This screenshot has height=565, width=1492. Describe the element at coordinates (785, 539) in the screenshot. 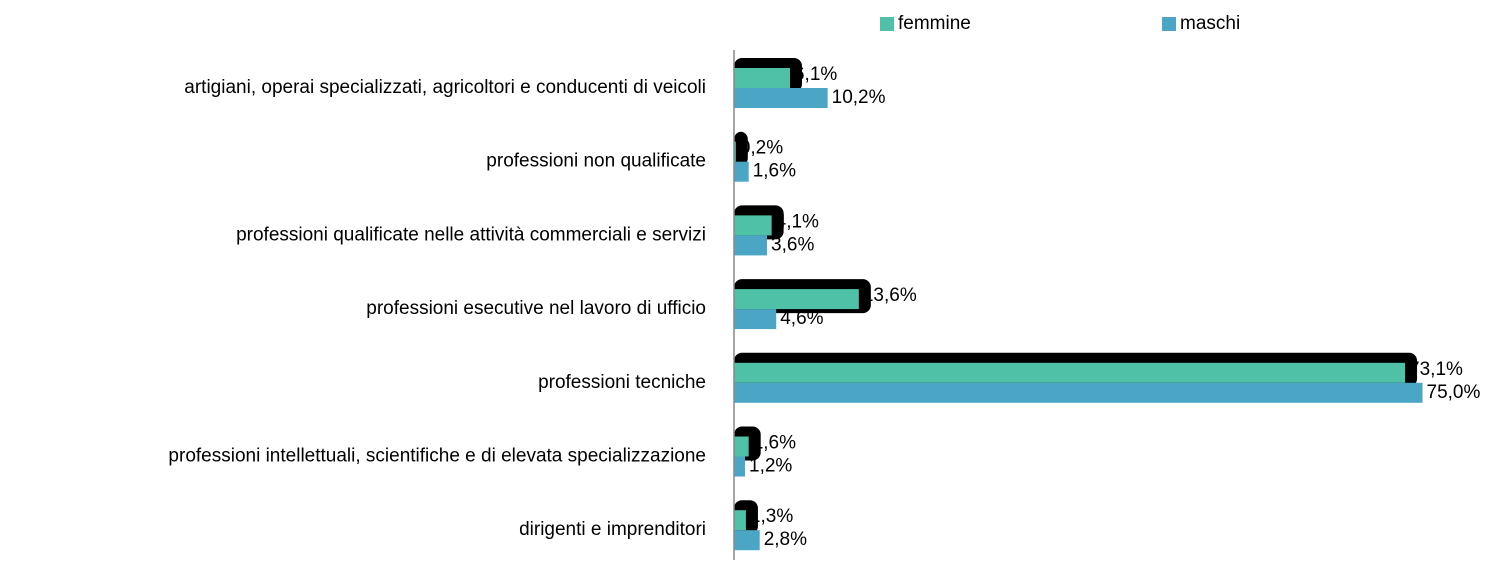

I see `data-label: 2,8%` at that location.